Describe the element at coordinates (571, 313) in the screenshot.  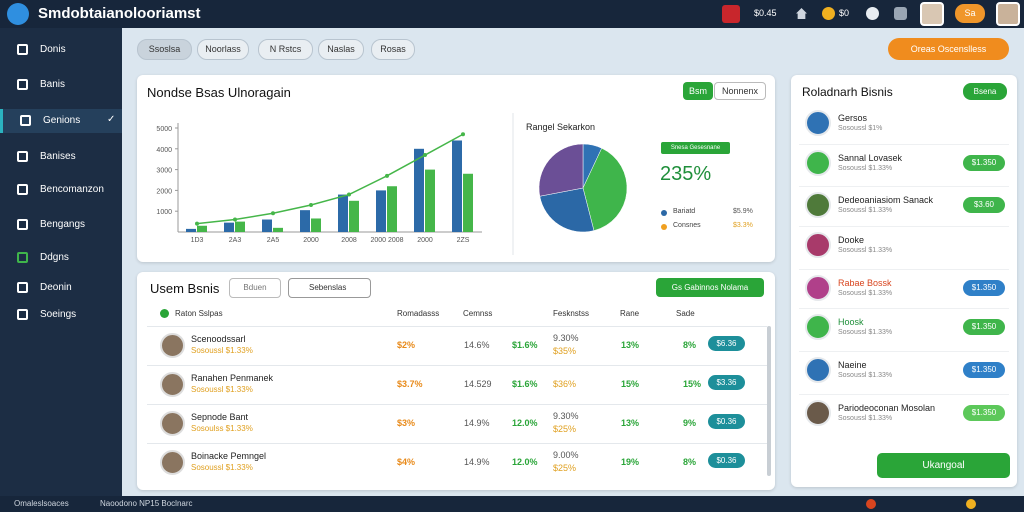
I see `column-header: Fesknstss` at that location.